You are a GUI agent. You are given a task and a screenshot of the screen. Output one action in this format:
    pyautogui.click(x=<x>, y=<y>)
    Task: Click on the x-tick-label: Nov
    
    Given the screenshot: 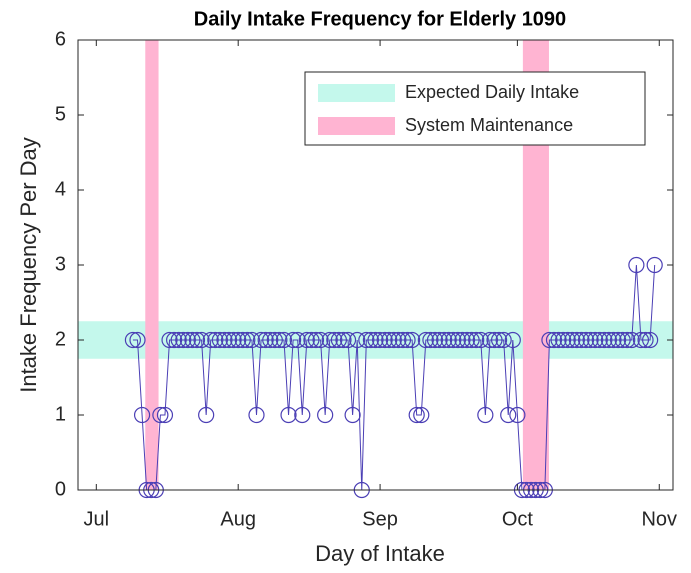 What is the action you would take?
    pyautogui.click(x=659, y=519)
    